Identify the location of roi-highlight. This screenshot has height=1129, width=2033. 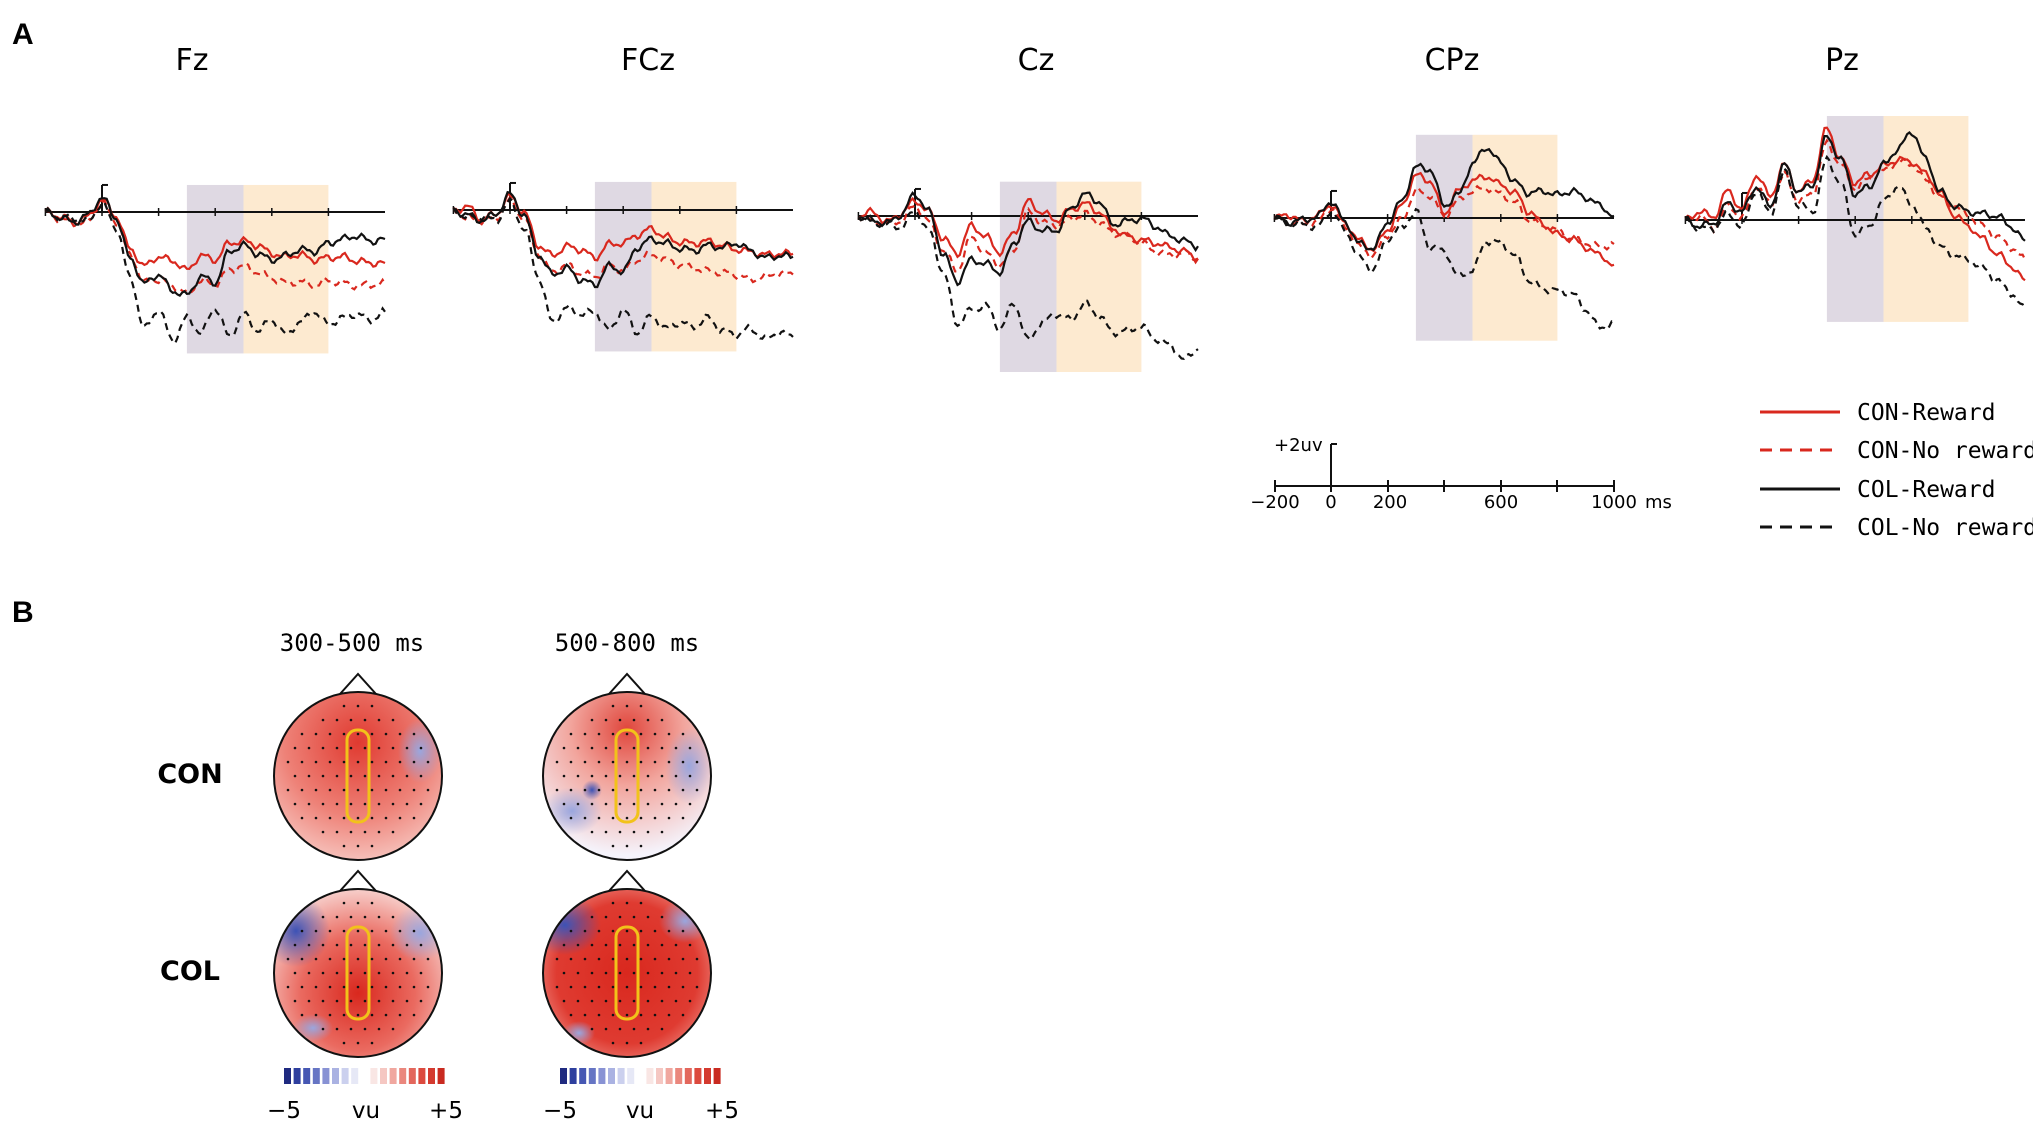
(358, 973).